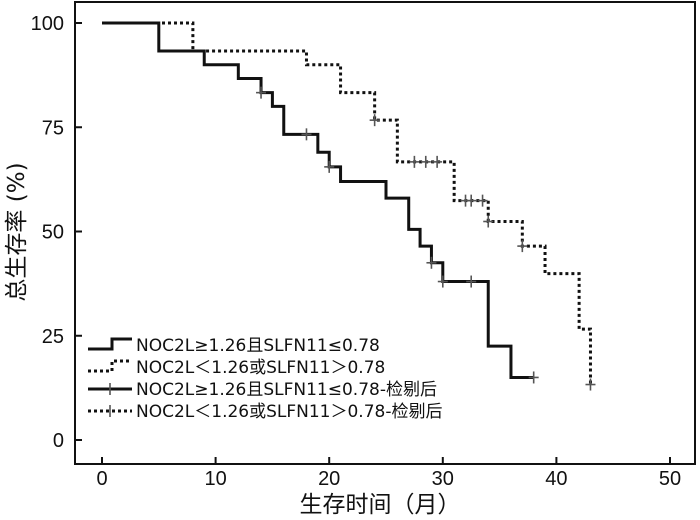  What do you see at coordinates (260, 368) in the screenshot?
I see `legend-label: NOC2L＜1.26或SLFN11＞0.78` at bounding box center [260, 368].